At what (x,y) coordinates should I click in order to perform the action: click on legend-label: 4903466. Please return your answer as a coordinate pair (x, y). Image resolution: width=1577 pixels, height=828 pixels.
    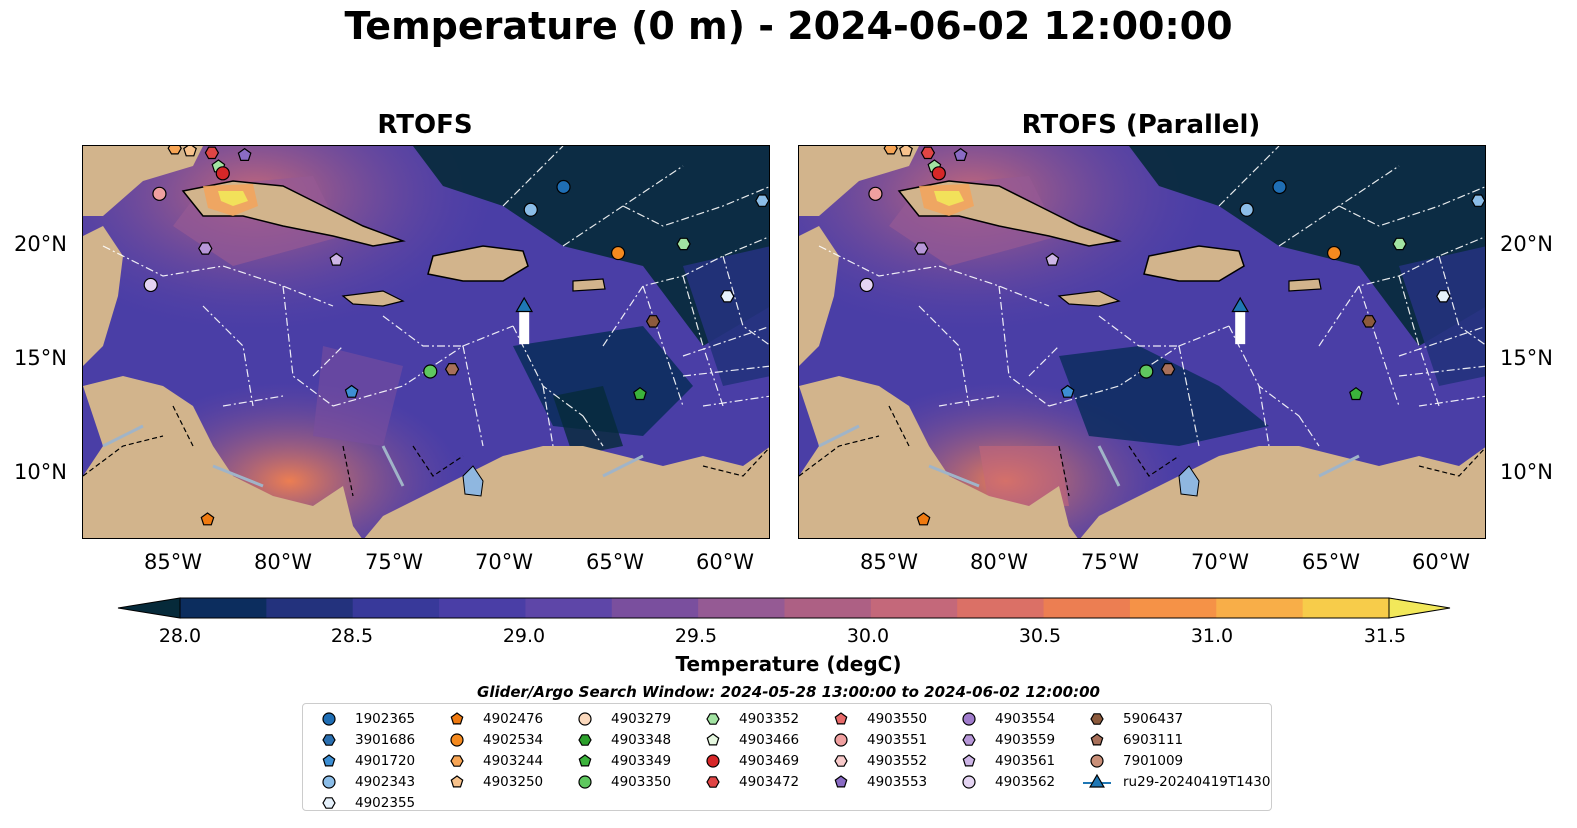
    Looking at the image, I should click on (769, 740).